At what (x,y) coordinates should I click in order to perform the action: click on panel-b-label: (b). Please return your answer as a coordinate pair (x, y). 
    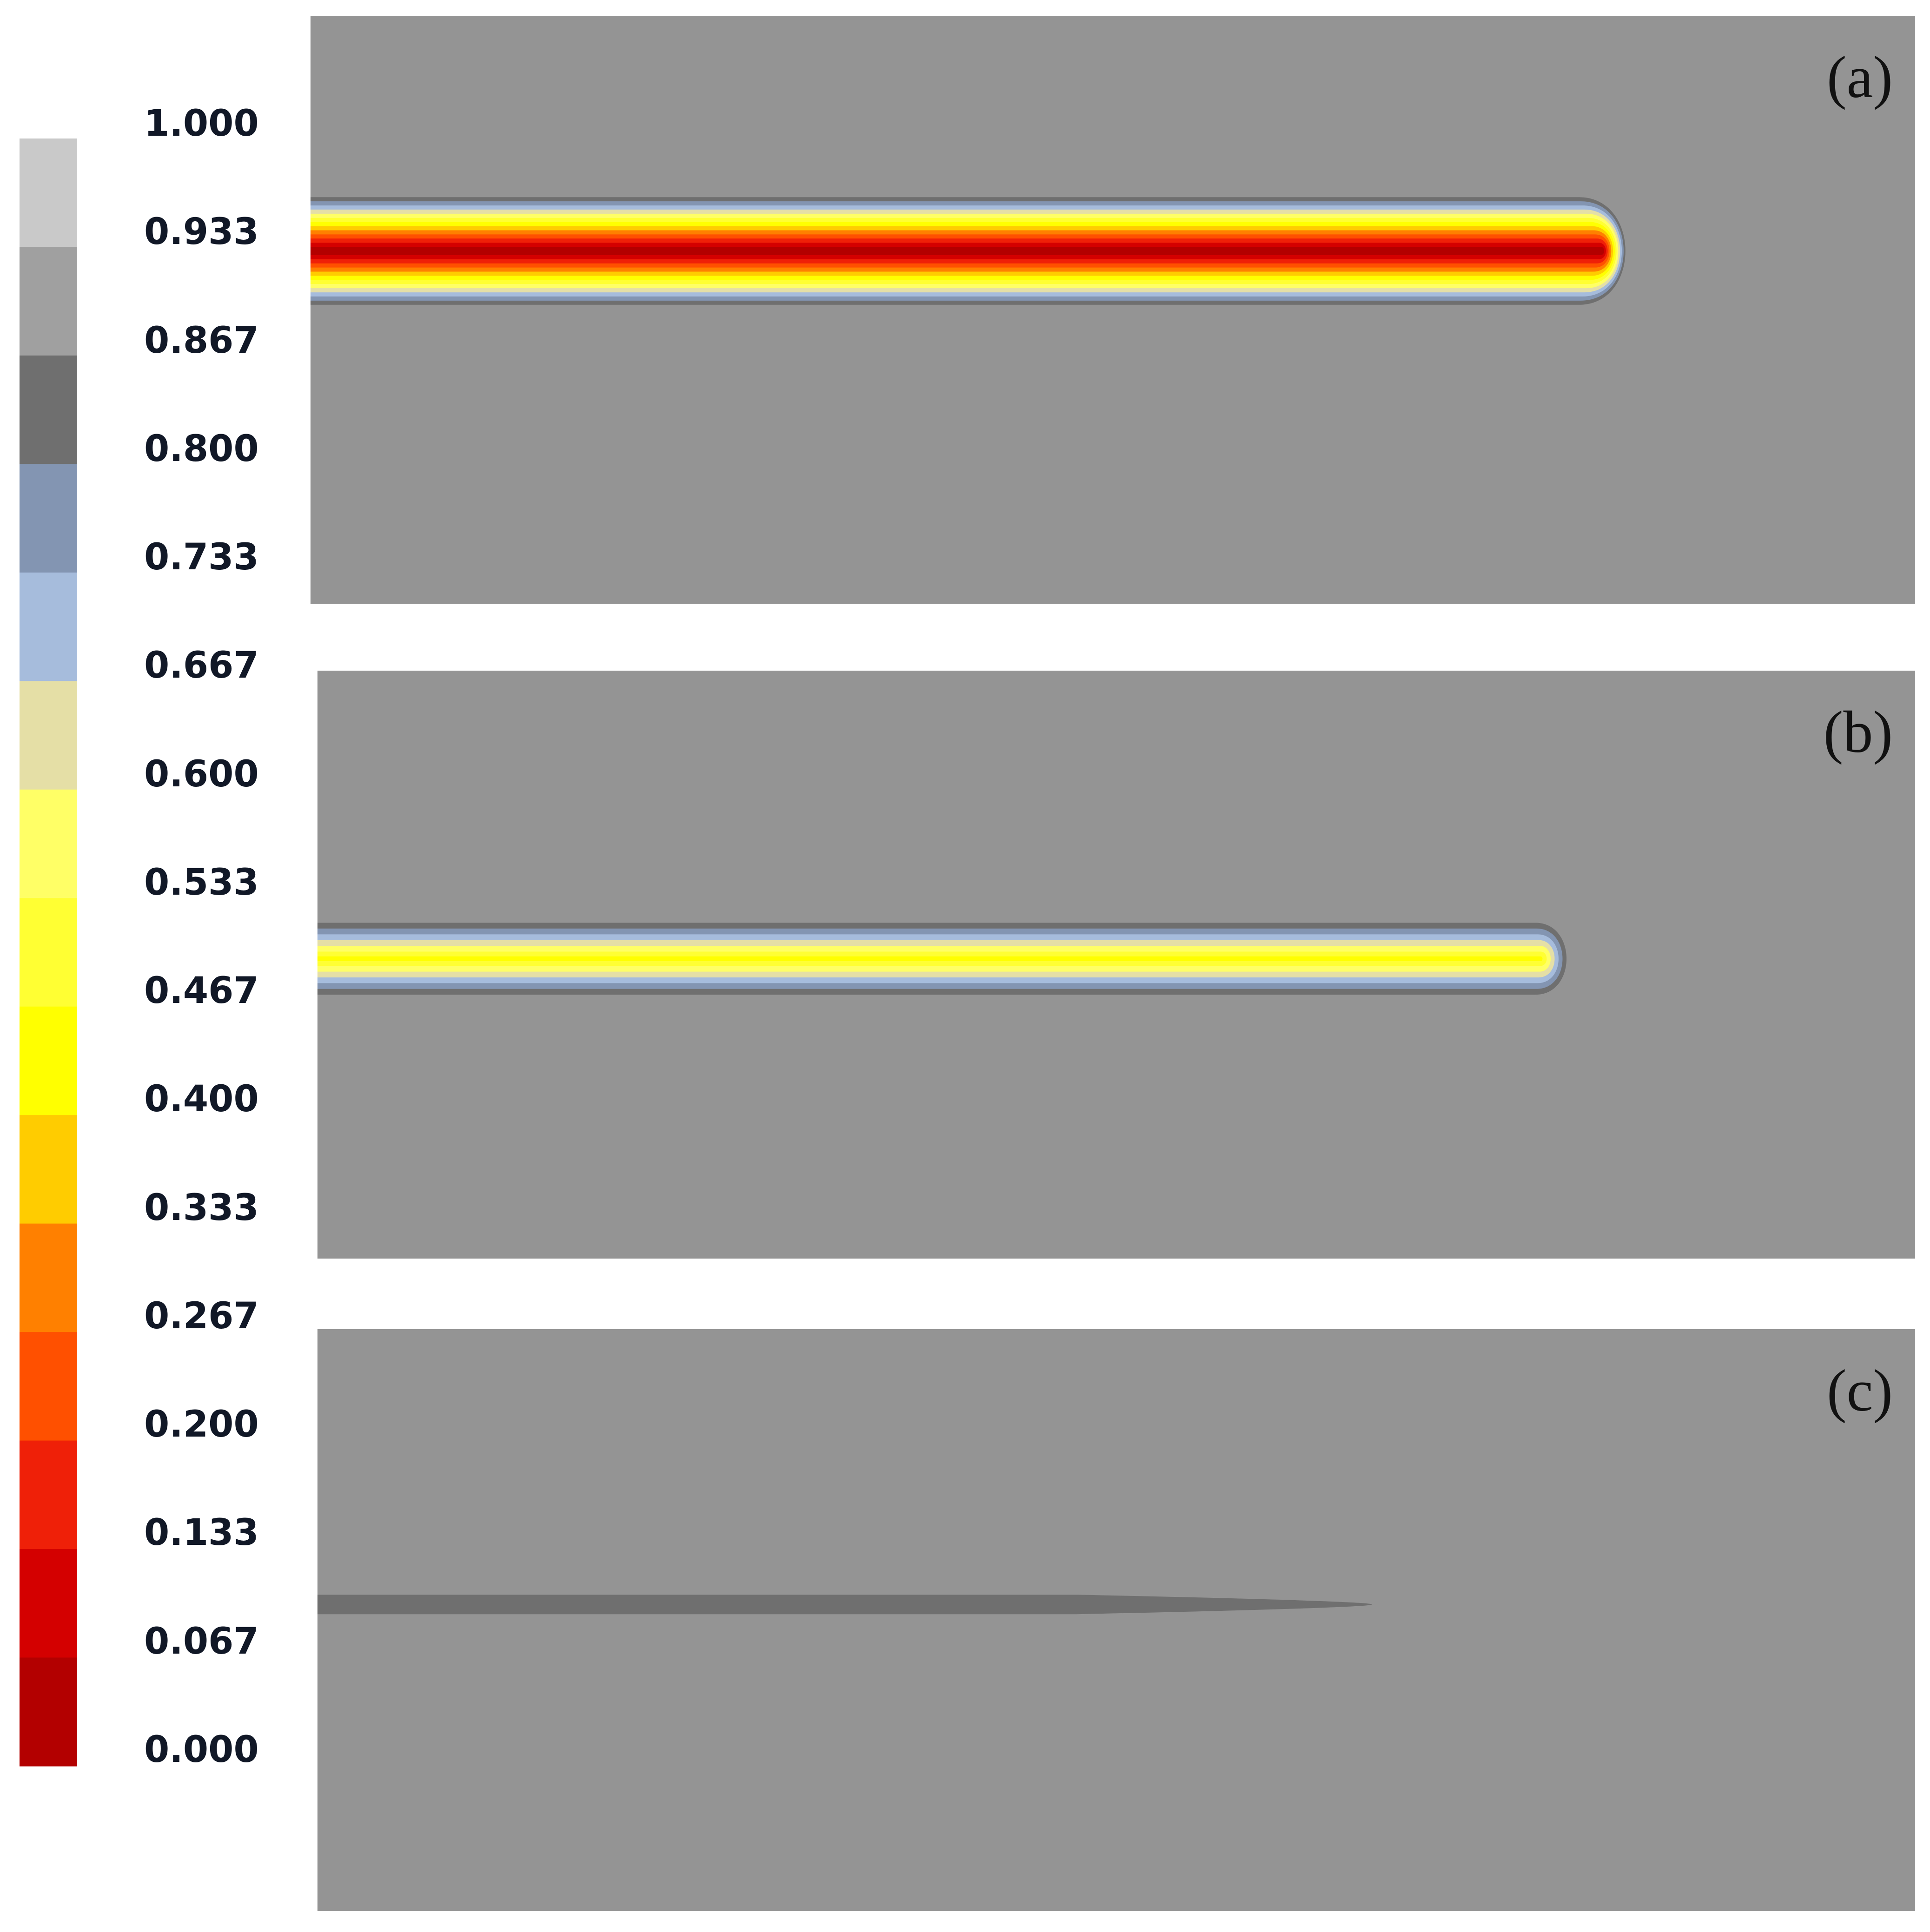
    Looking at the image, I should click on (1858, 732).